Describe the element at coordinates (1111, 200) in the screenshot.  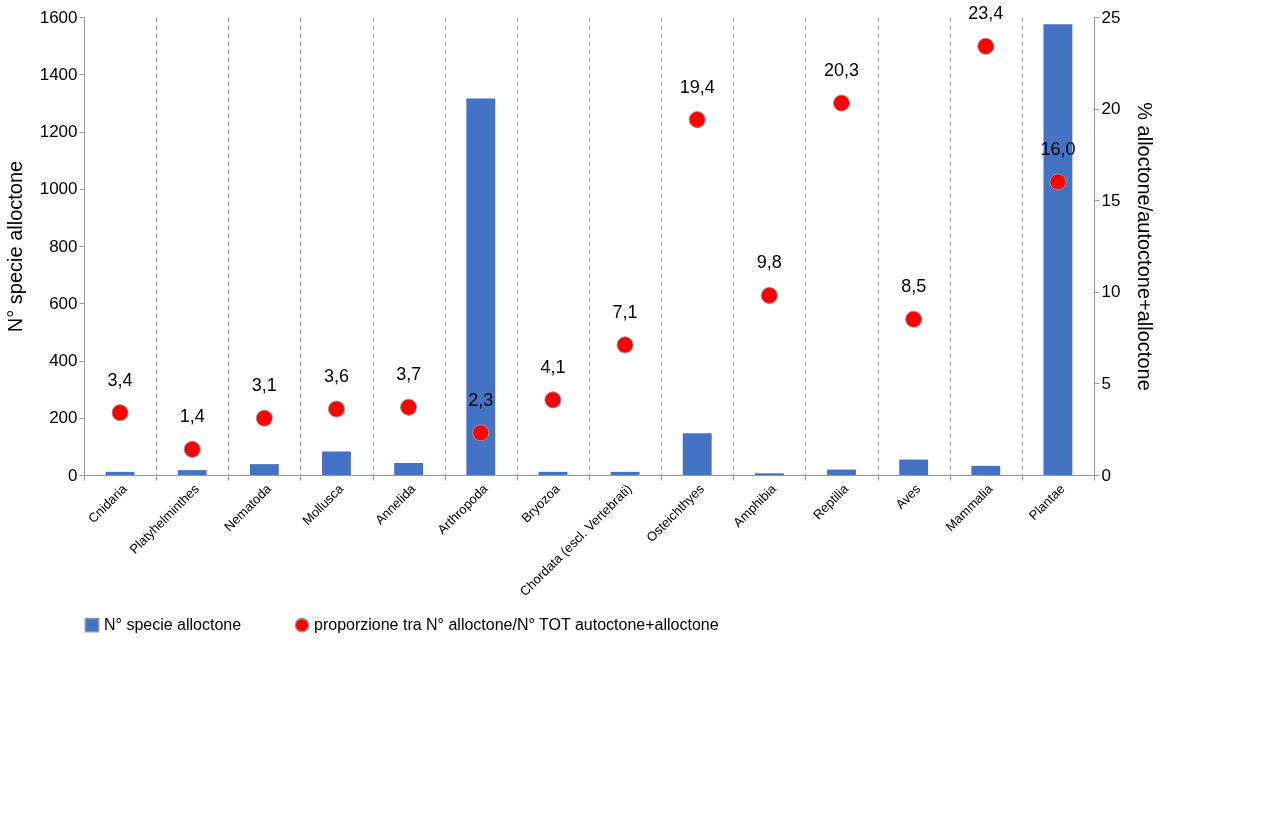
I see `y2-tick-label: 15` at that location.